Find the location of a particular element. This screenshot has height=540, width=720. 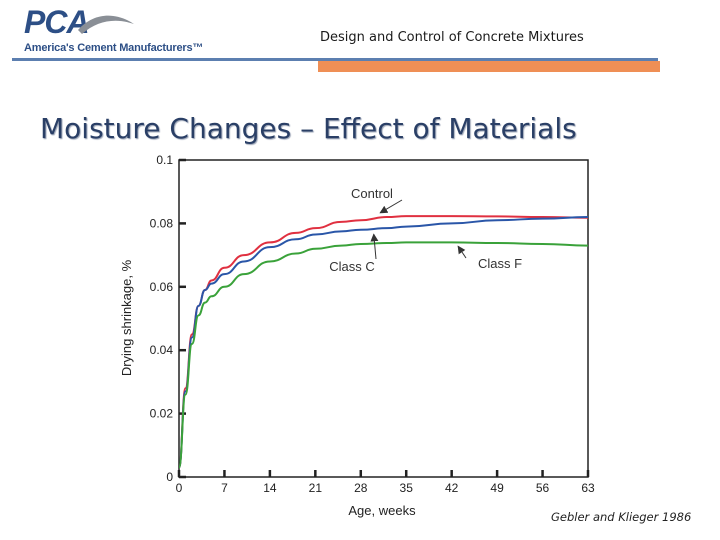

x-axis-title: Age, weeks is located at coordinates (382, 510).